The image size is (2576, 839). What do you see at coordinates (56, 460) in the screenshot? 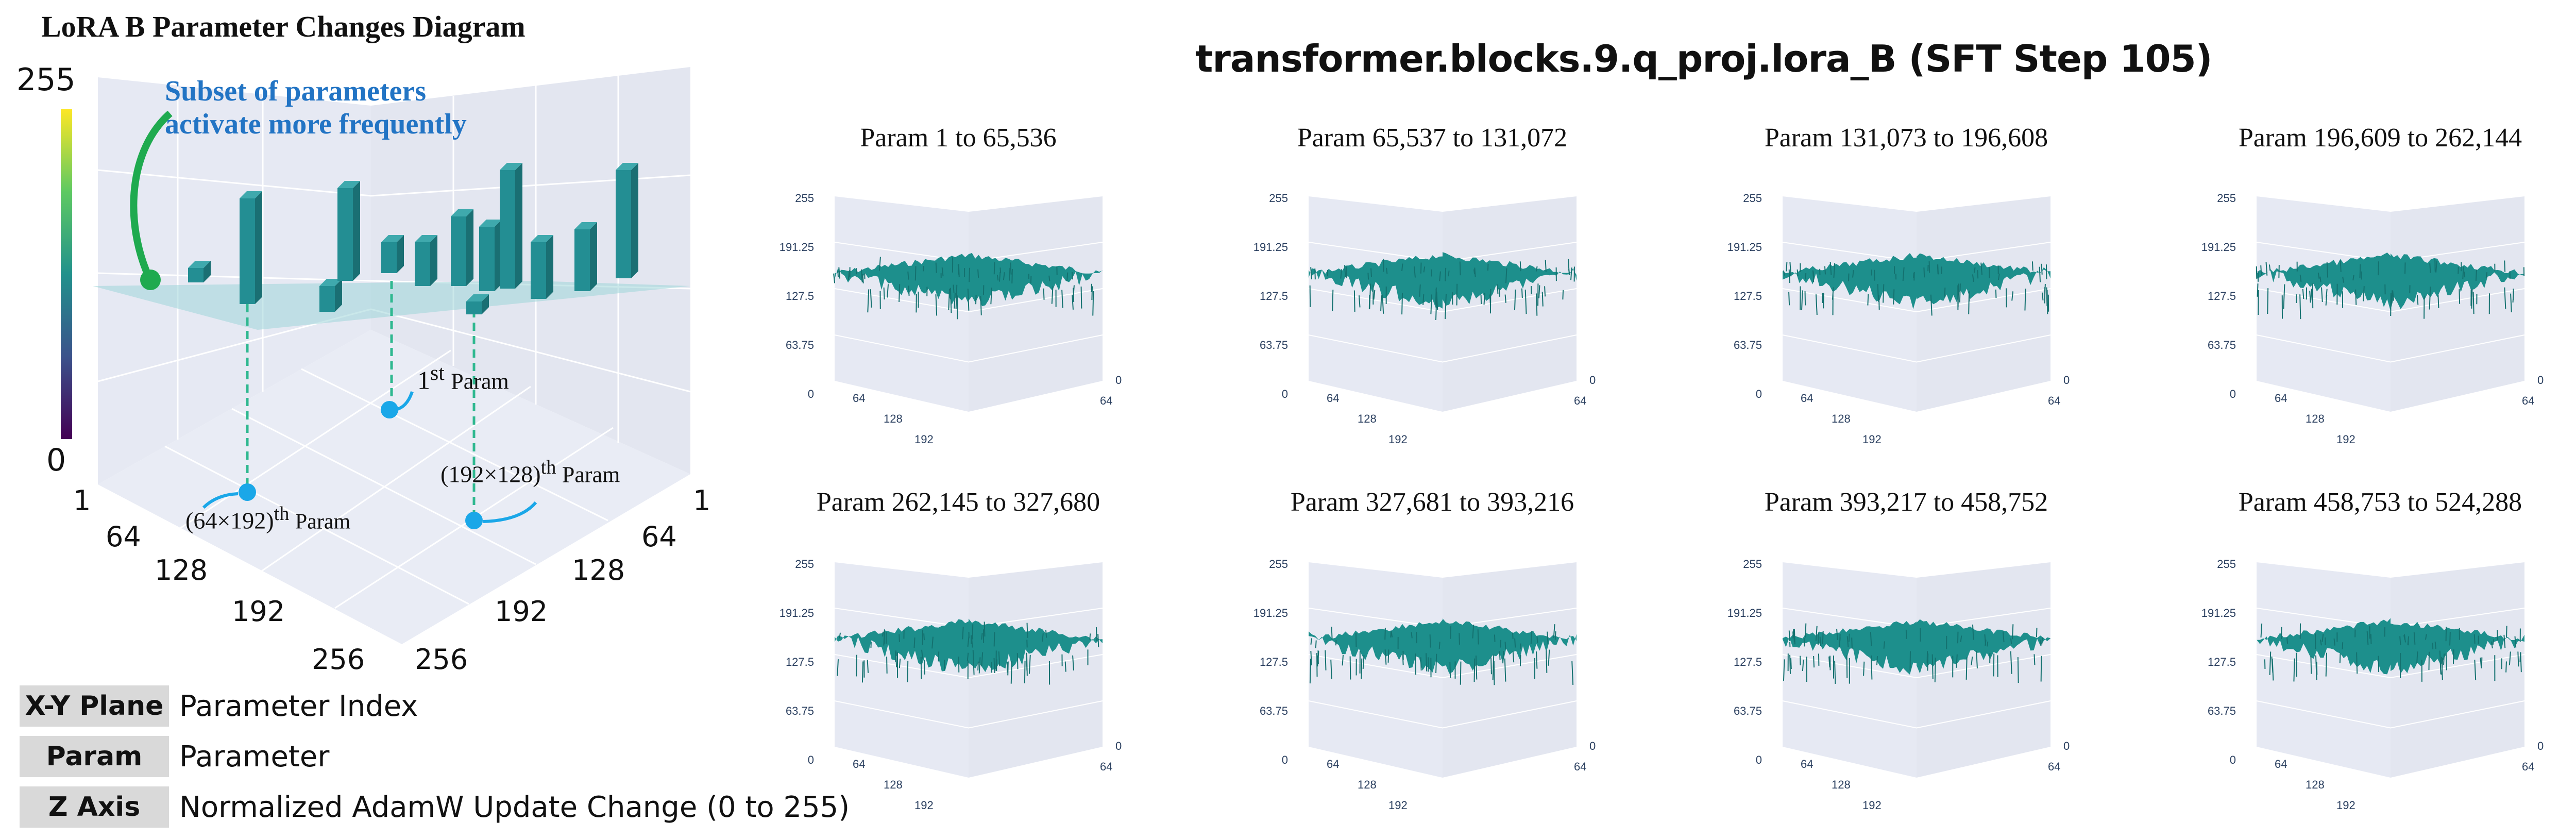
I see `colorbar-min-label: 0` at bounding box center [56, 460].